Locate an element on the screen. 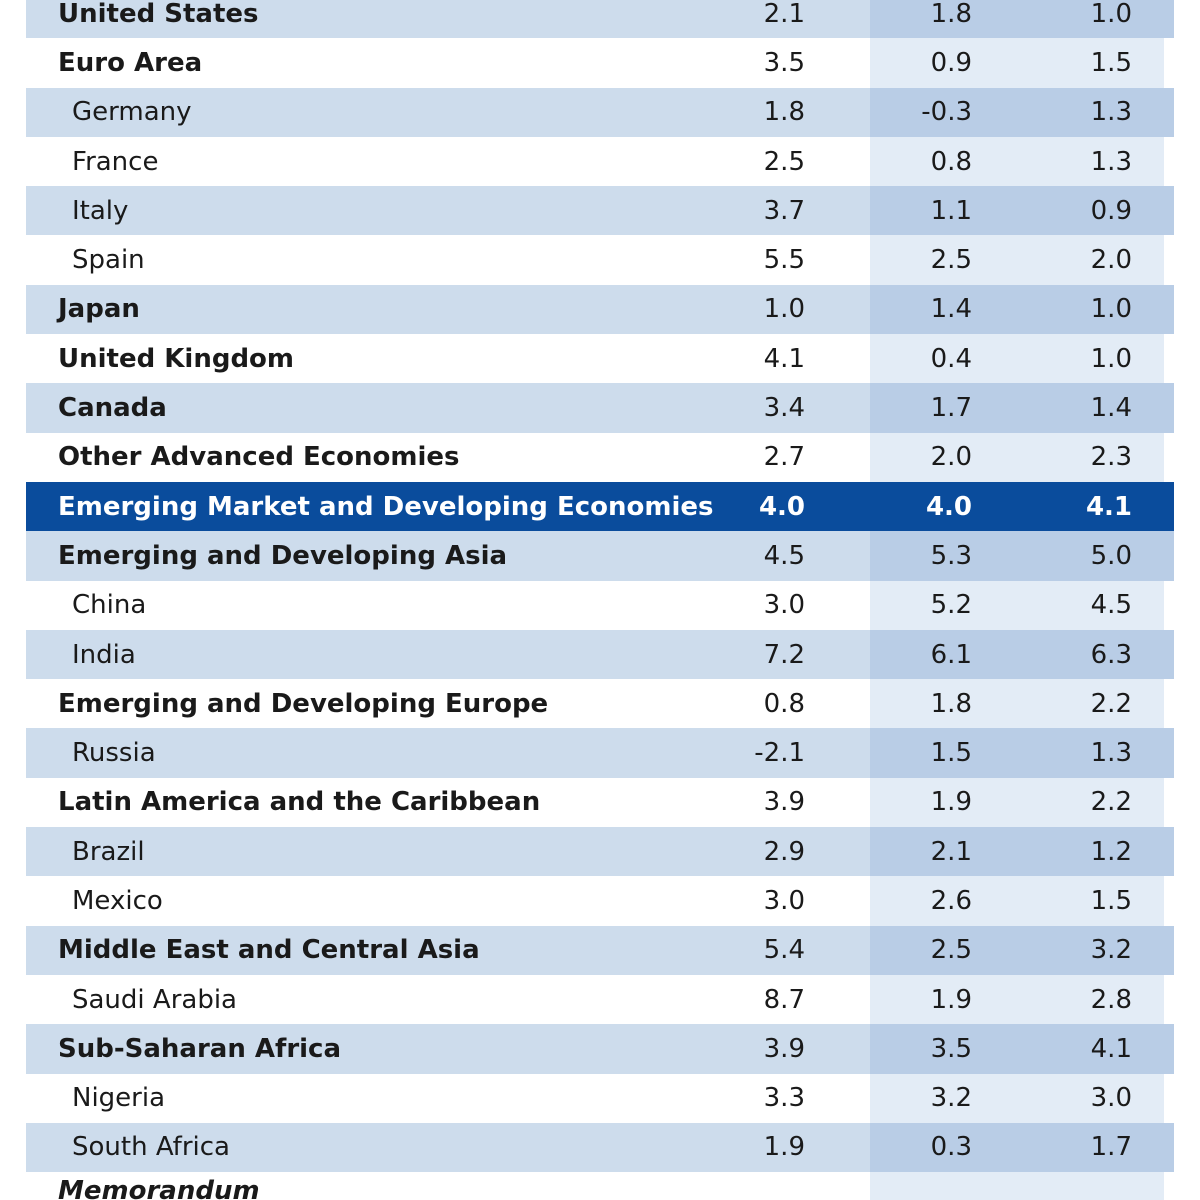 Image resolution: width=1200 pixels, height=1200 pixels. value-cell-v2: 0.9 is located at coordinates (951, 62).